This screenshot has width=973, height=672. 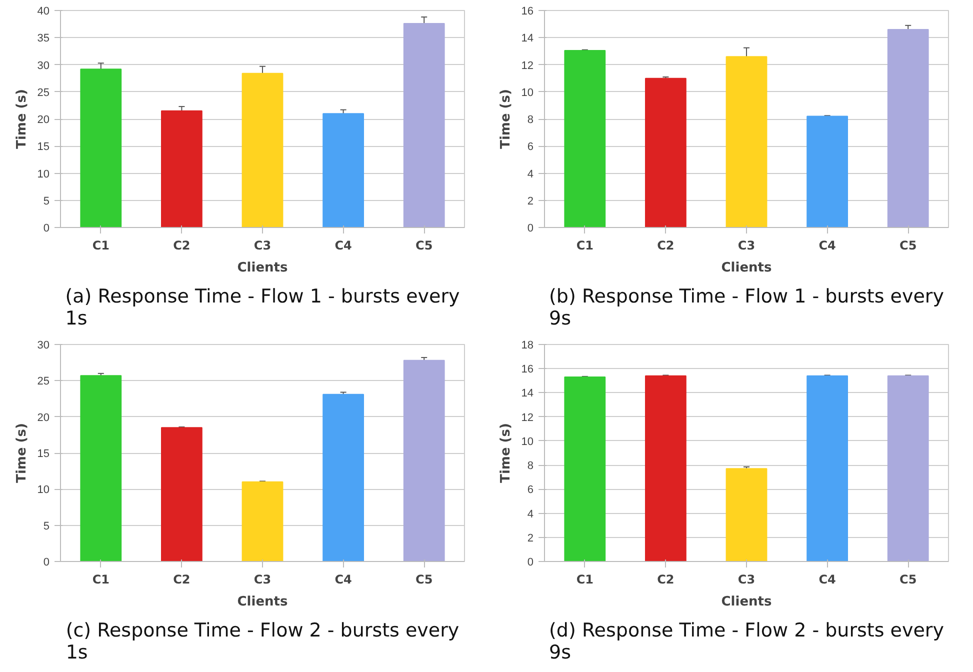 I want to click on y-tick-label: 40, so click(x=43, y=12).